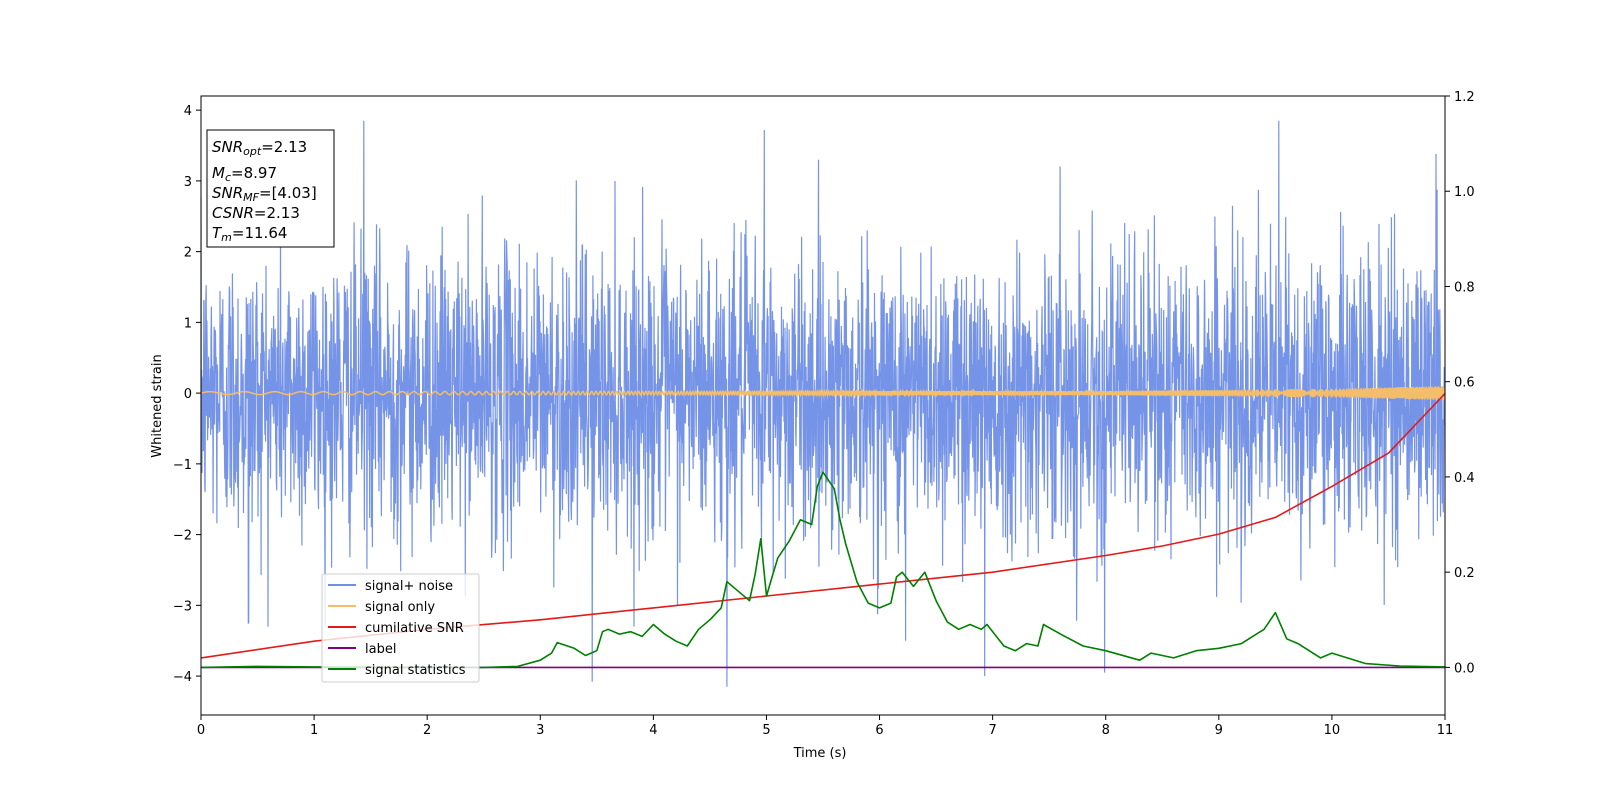 This screenshot has height=800, width=1600. What do you see at coordinates (188, 182) in the screenshot?
I see `y-tick-label: 3` at bounding box center [188, 182].